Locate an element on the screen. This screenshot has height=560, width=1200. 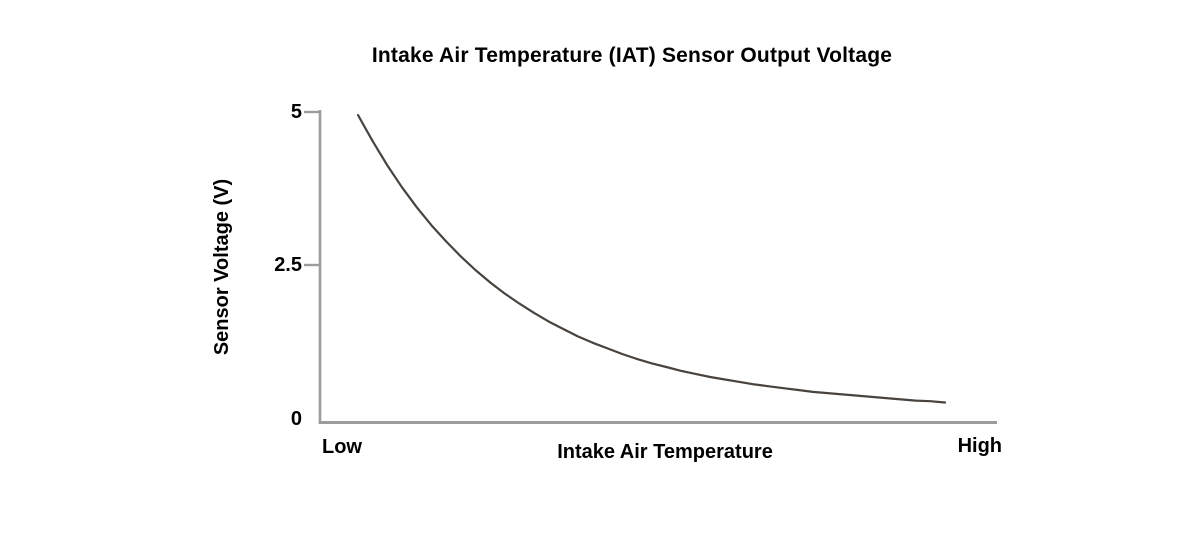
y-tick-label-0: 0 is located at coordinates (296, 419).